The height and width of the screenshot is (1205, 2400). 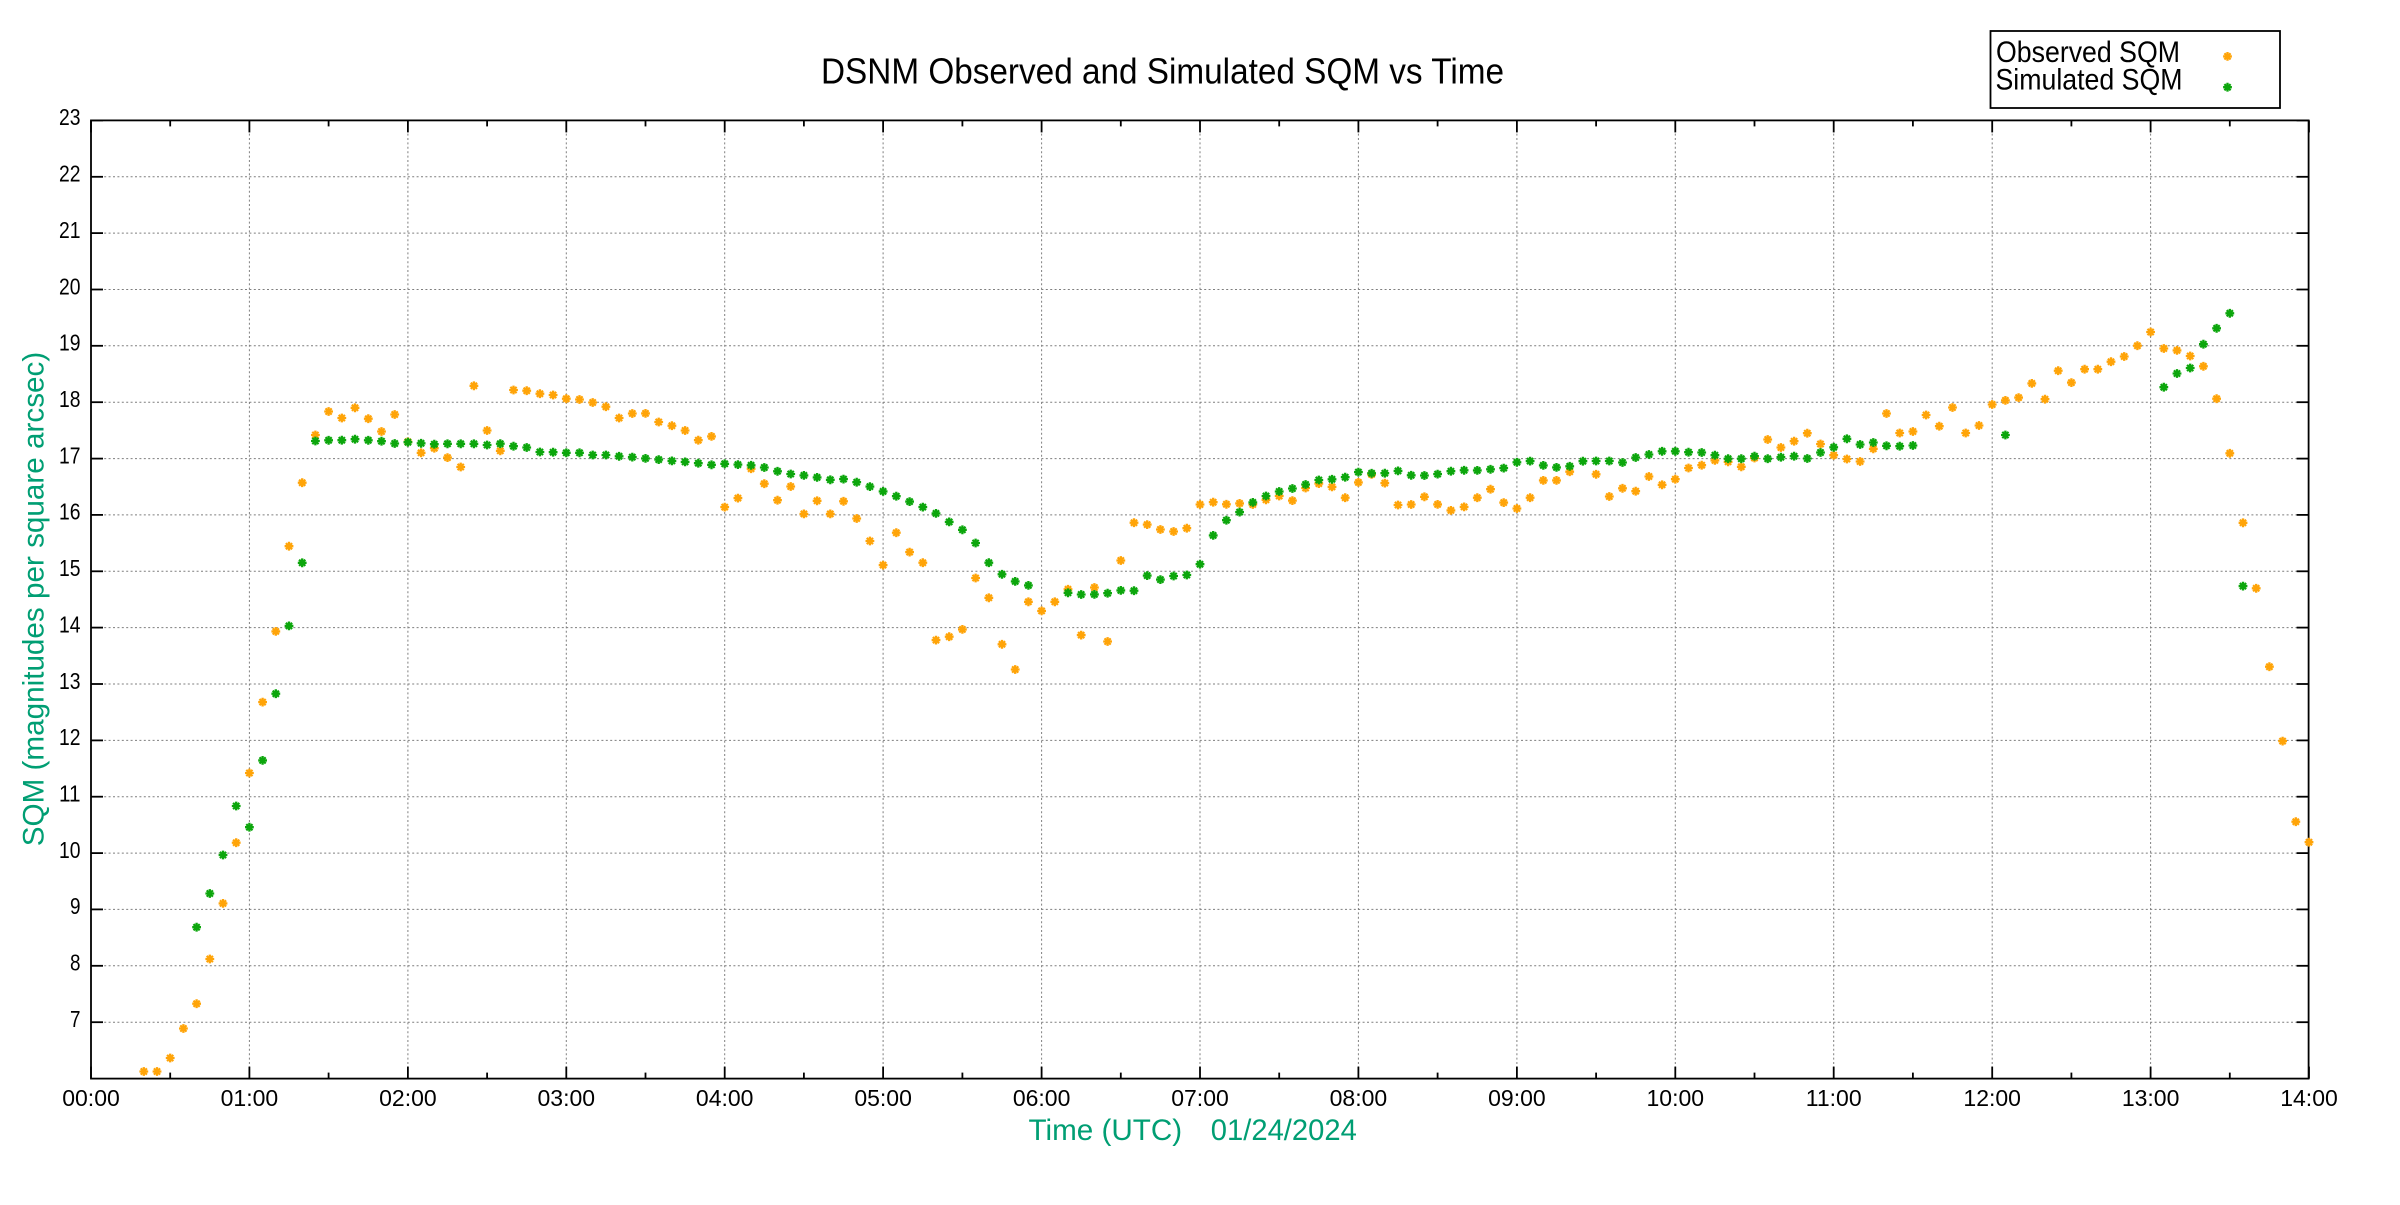 What do you see at coordinates (1162, 71) in the screenshot?
I see `svg-text:DSNM Observed and Simulated SQ: DSNM Observed and Simulated SQM vs Time` at bounding box center [1162, 71].